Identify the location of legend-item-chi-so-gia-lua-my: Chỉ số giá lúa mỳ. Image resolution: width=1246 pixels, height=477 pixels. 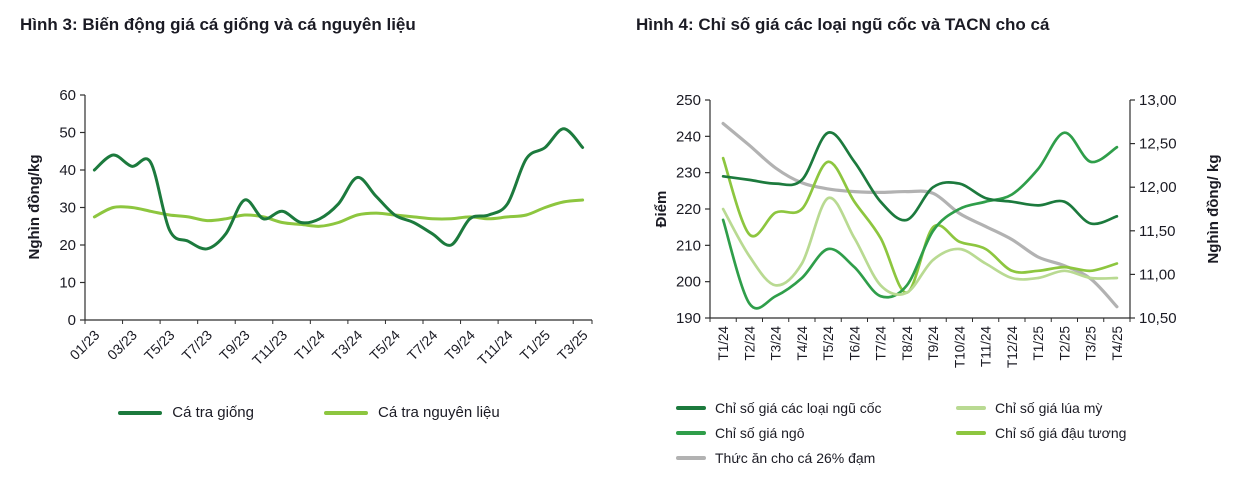
(1099, 408).